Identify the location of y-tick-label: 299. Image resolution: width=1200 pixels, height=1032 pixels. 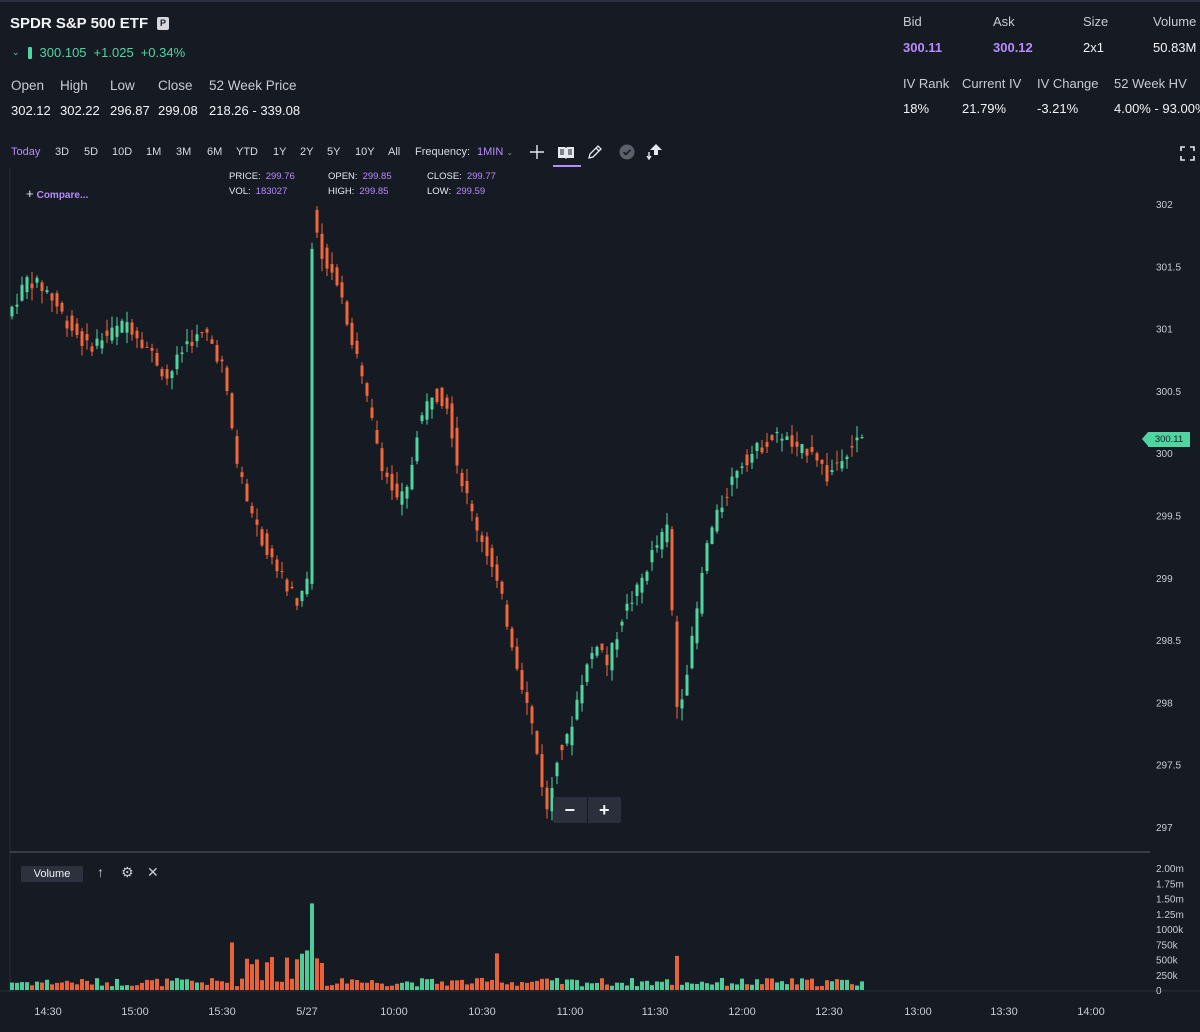
(1164, 579).